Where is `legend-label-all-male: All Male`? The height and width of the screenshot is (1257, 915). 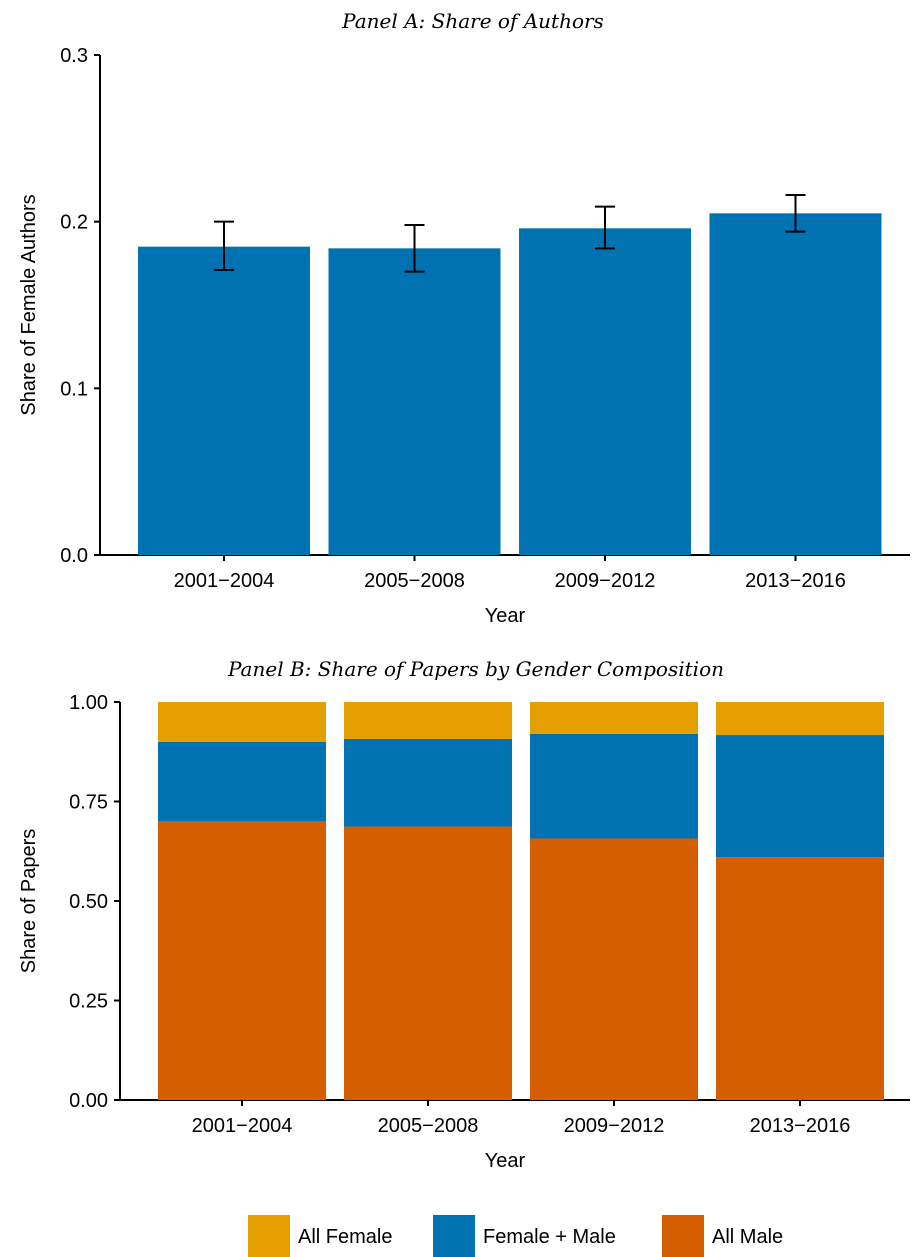 legend-label-all-male: All Male is located at coordinates (747, 1237).